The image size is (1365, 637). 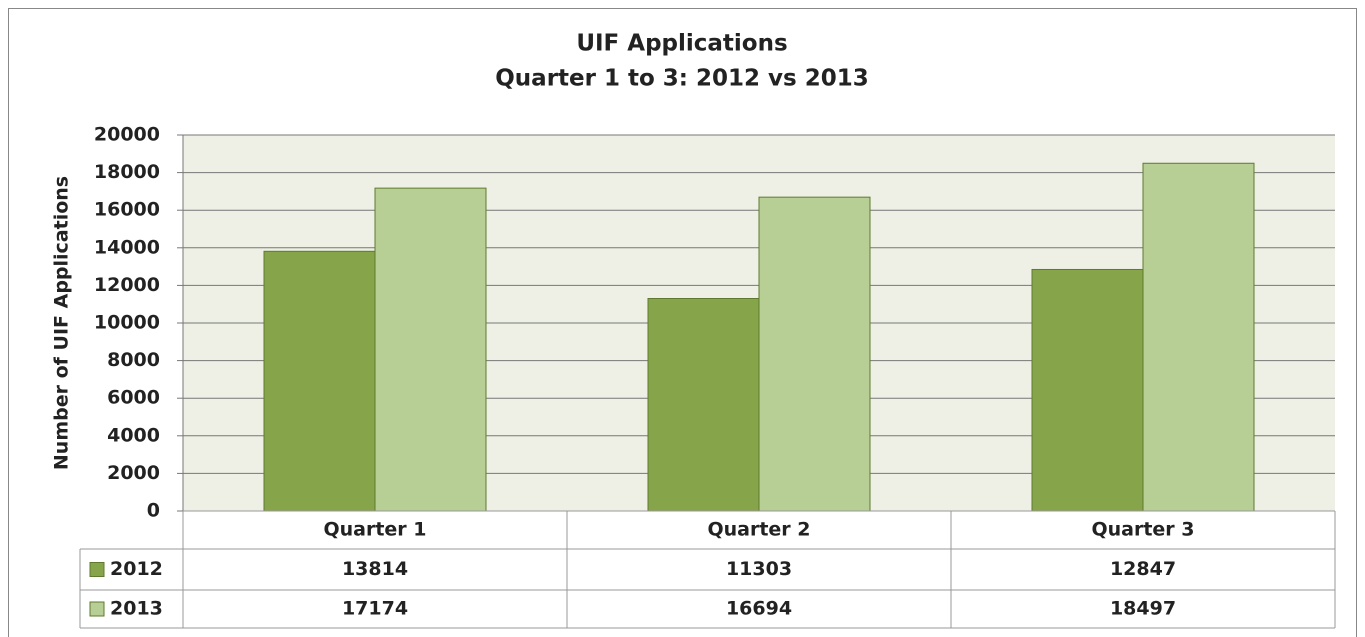 I want to click on y-tick-label: 0, so click(x=153, y=511).